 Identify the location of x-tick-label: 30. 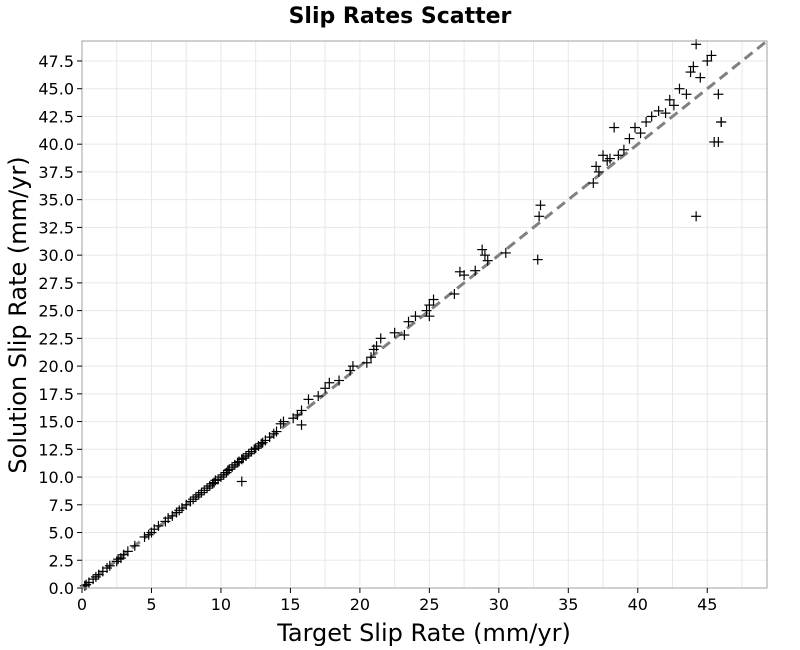
(499, 604).